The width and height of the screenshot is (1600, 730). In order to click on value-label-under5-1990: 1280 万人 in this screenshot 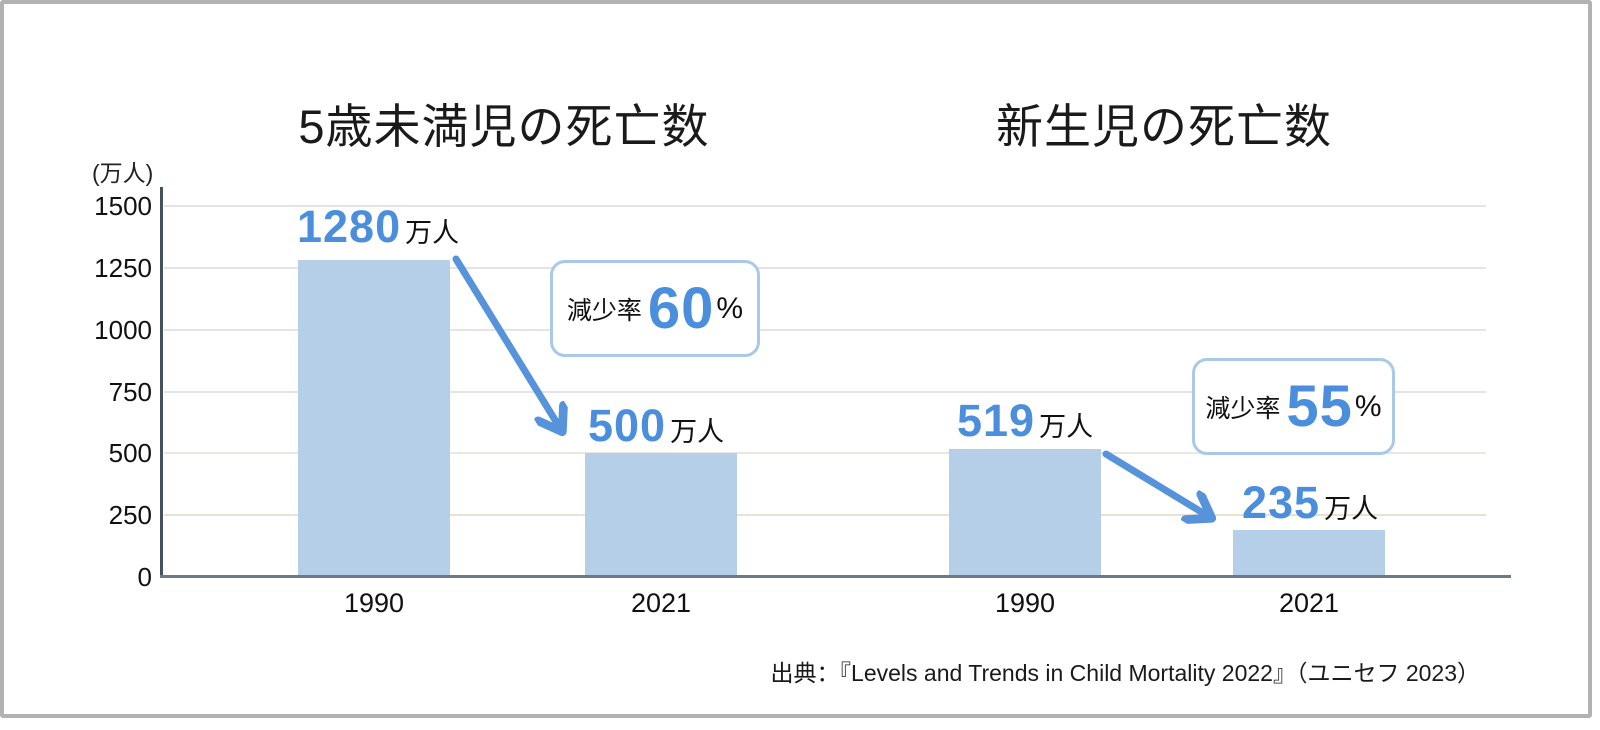, I will do `click(378, 227)`.